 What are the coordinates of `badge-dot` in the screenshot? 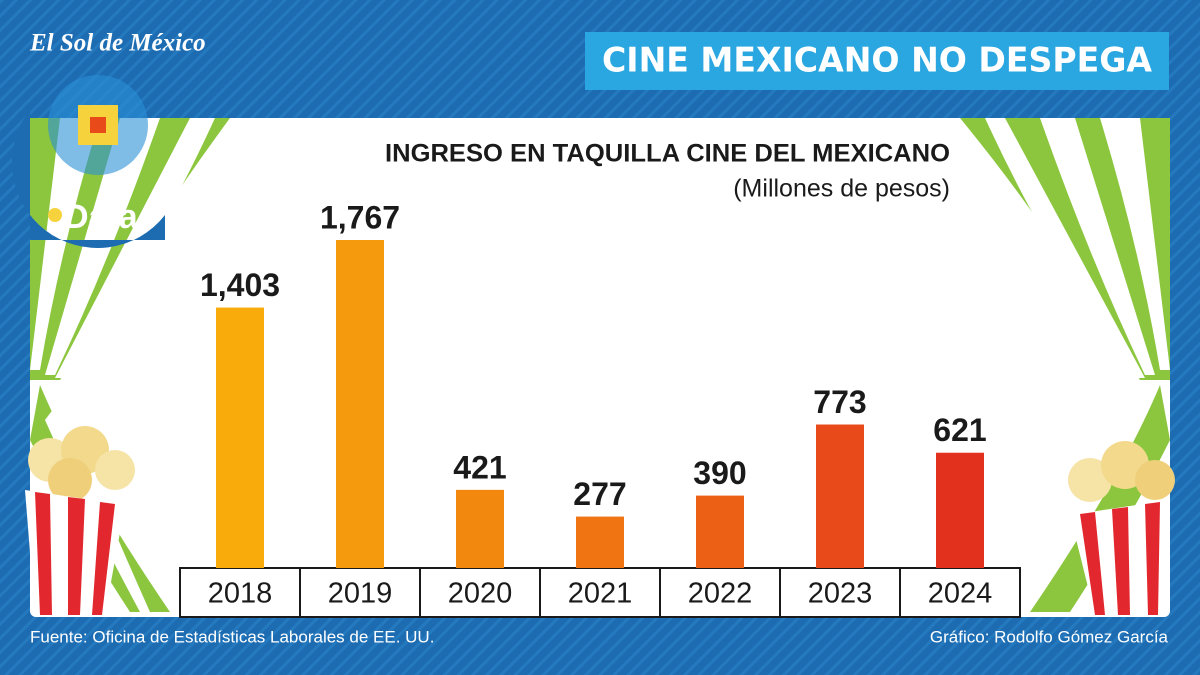 It's located at (55, 215).